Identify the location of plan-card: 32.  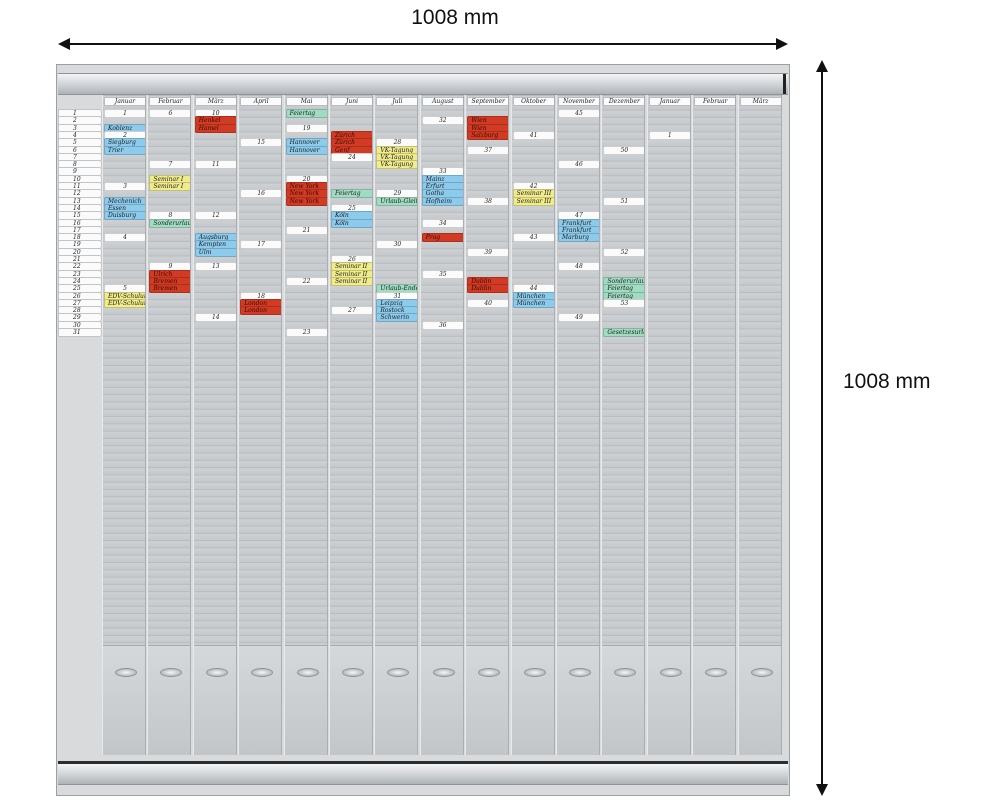
(442, 121).